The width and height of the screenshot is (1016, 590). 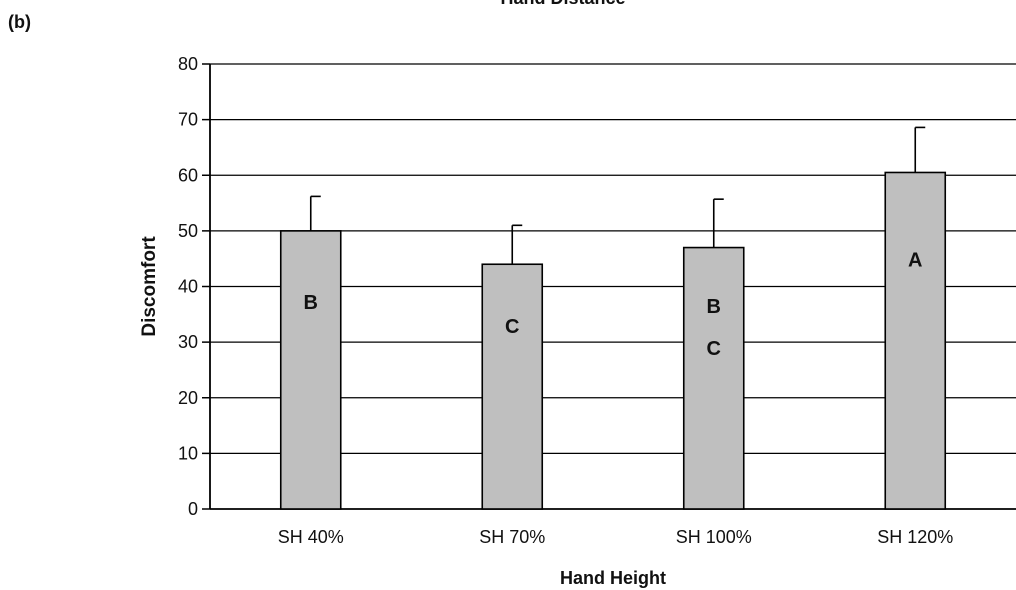 What do you see at coordinates (188, 231) in the screenshot?
I see `y-tick-label: 50` at bounding box center [188, 231].